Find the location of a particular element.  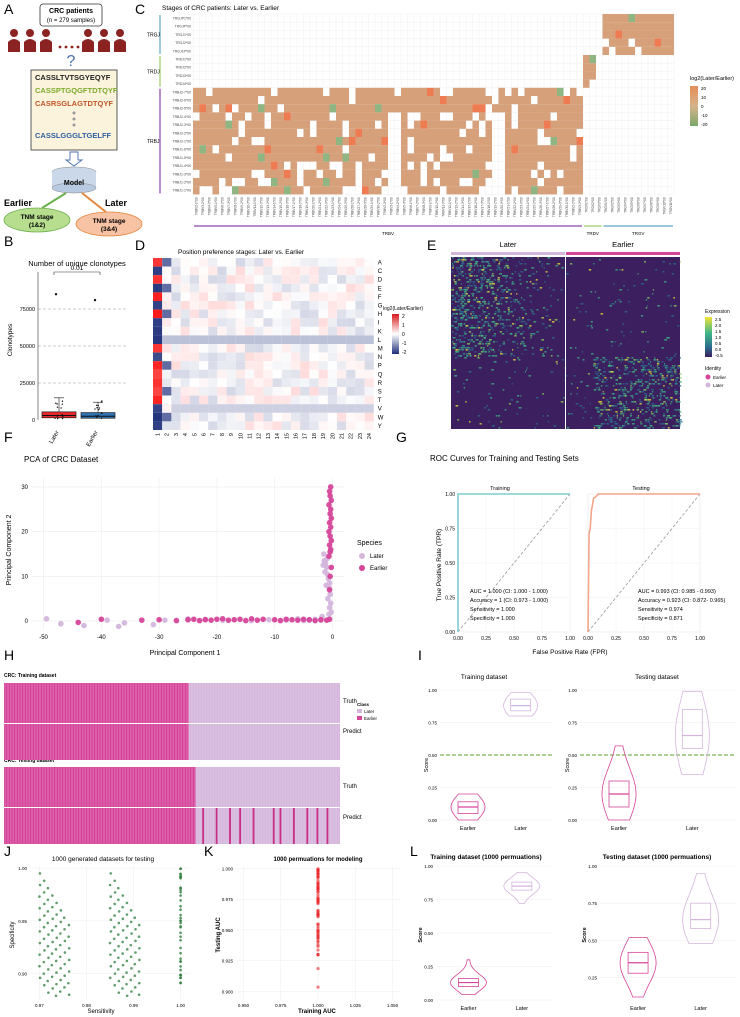

l-xtick-label: Earlier is located at coordinates (638, 1009).